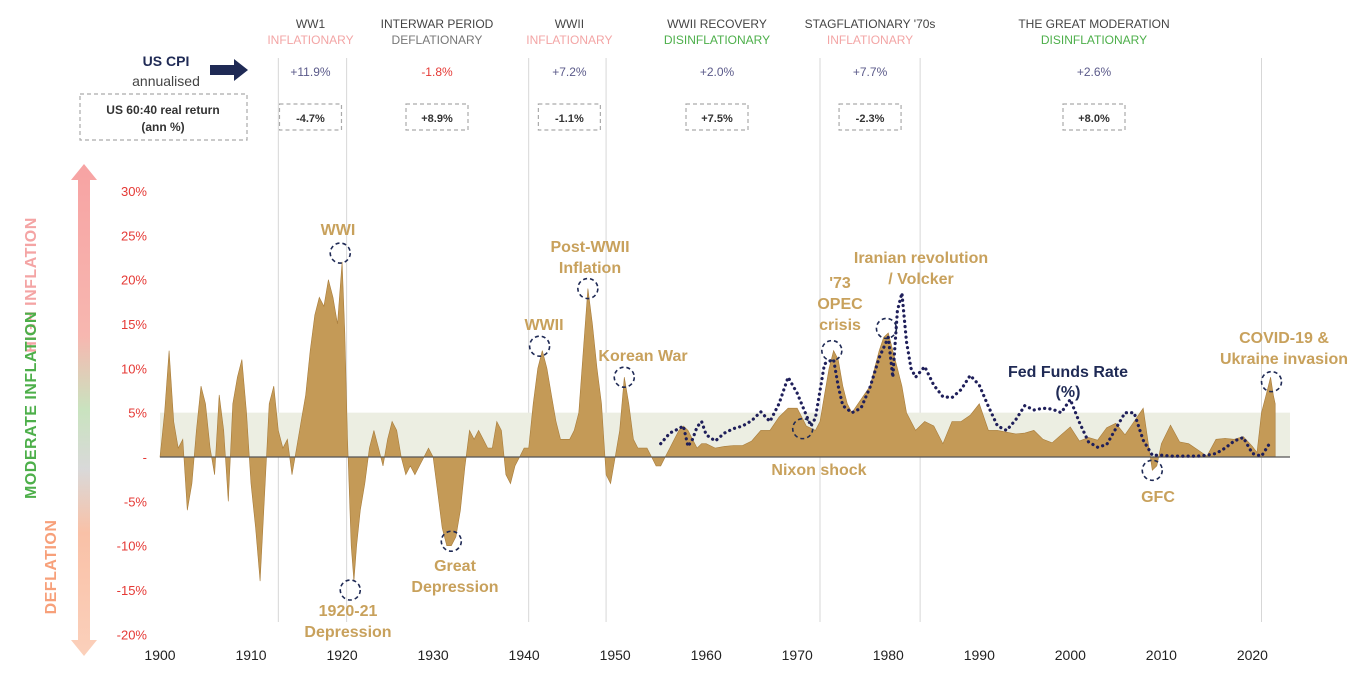 This screenshot has height=677, width=1370. I want to click on x-tick-label: 1920, so click(341, 655).